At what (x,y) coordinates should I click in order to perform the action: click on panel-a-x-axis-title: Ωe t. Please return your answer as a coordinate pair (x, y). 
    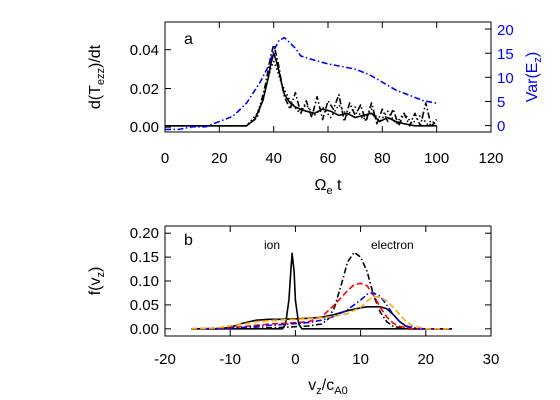
    Looking at the image, I should click on (329, 187).